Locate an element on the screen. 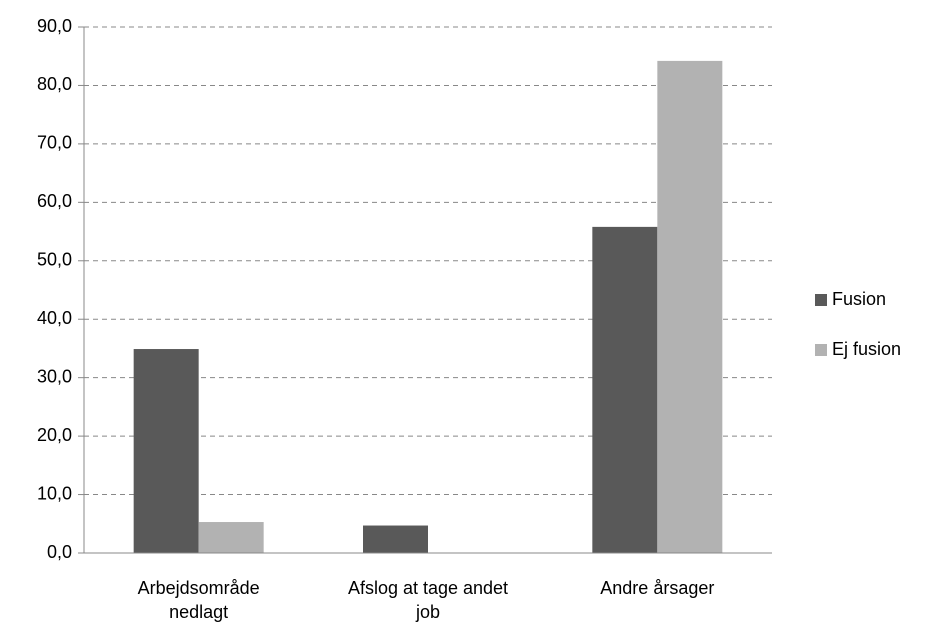 This screenshot has height=632, width=928. y-tick-label: 90,0 is located at coordinates (54, 26).